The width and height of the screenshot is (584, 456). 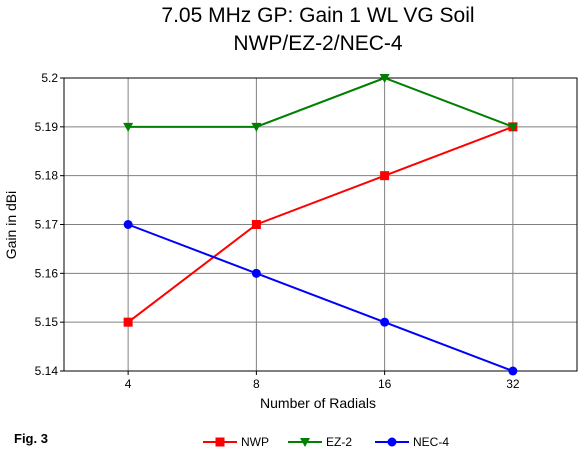 What do you see at coordinates (318, 43) in the screenshot?
I see `chart-subtitle: NWP/EZ-2/NEC-4` at bounding box center [318, 43].